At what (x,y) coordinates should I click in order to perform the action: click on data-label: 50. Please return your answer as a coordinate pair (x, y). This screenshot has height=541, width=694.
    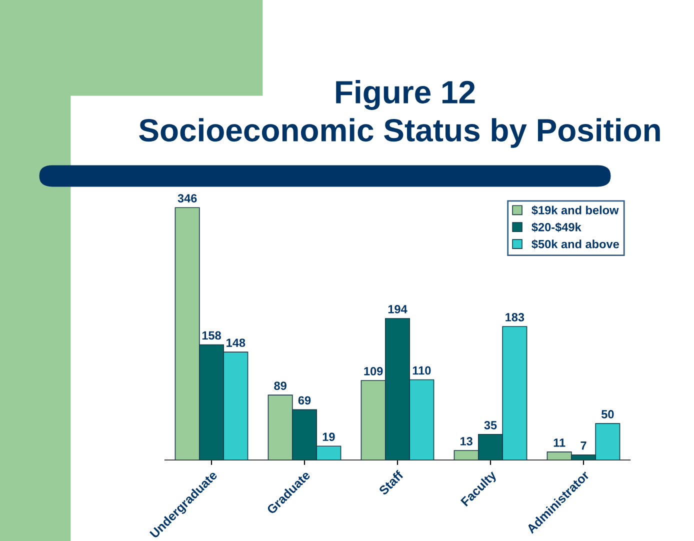
    Looking at the image, I should click on (607, 414).